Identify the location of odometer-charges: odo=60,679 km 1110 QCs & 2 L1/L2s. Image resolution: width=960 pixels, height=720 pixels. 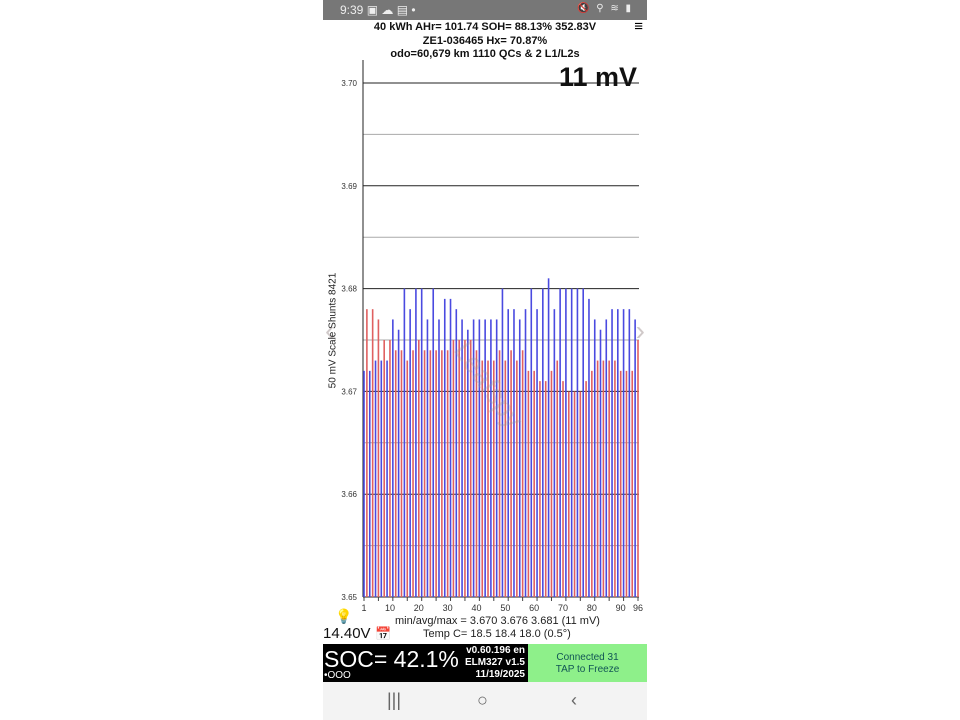
(485, 54).